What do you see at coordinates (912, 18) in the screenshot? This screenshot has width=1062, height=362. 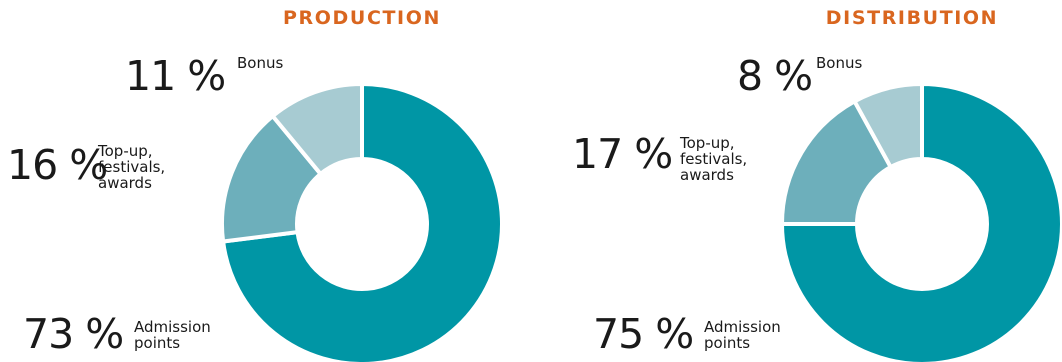 I see `chart-title: DISTRIBUTION` at bounding box center [912, 18].